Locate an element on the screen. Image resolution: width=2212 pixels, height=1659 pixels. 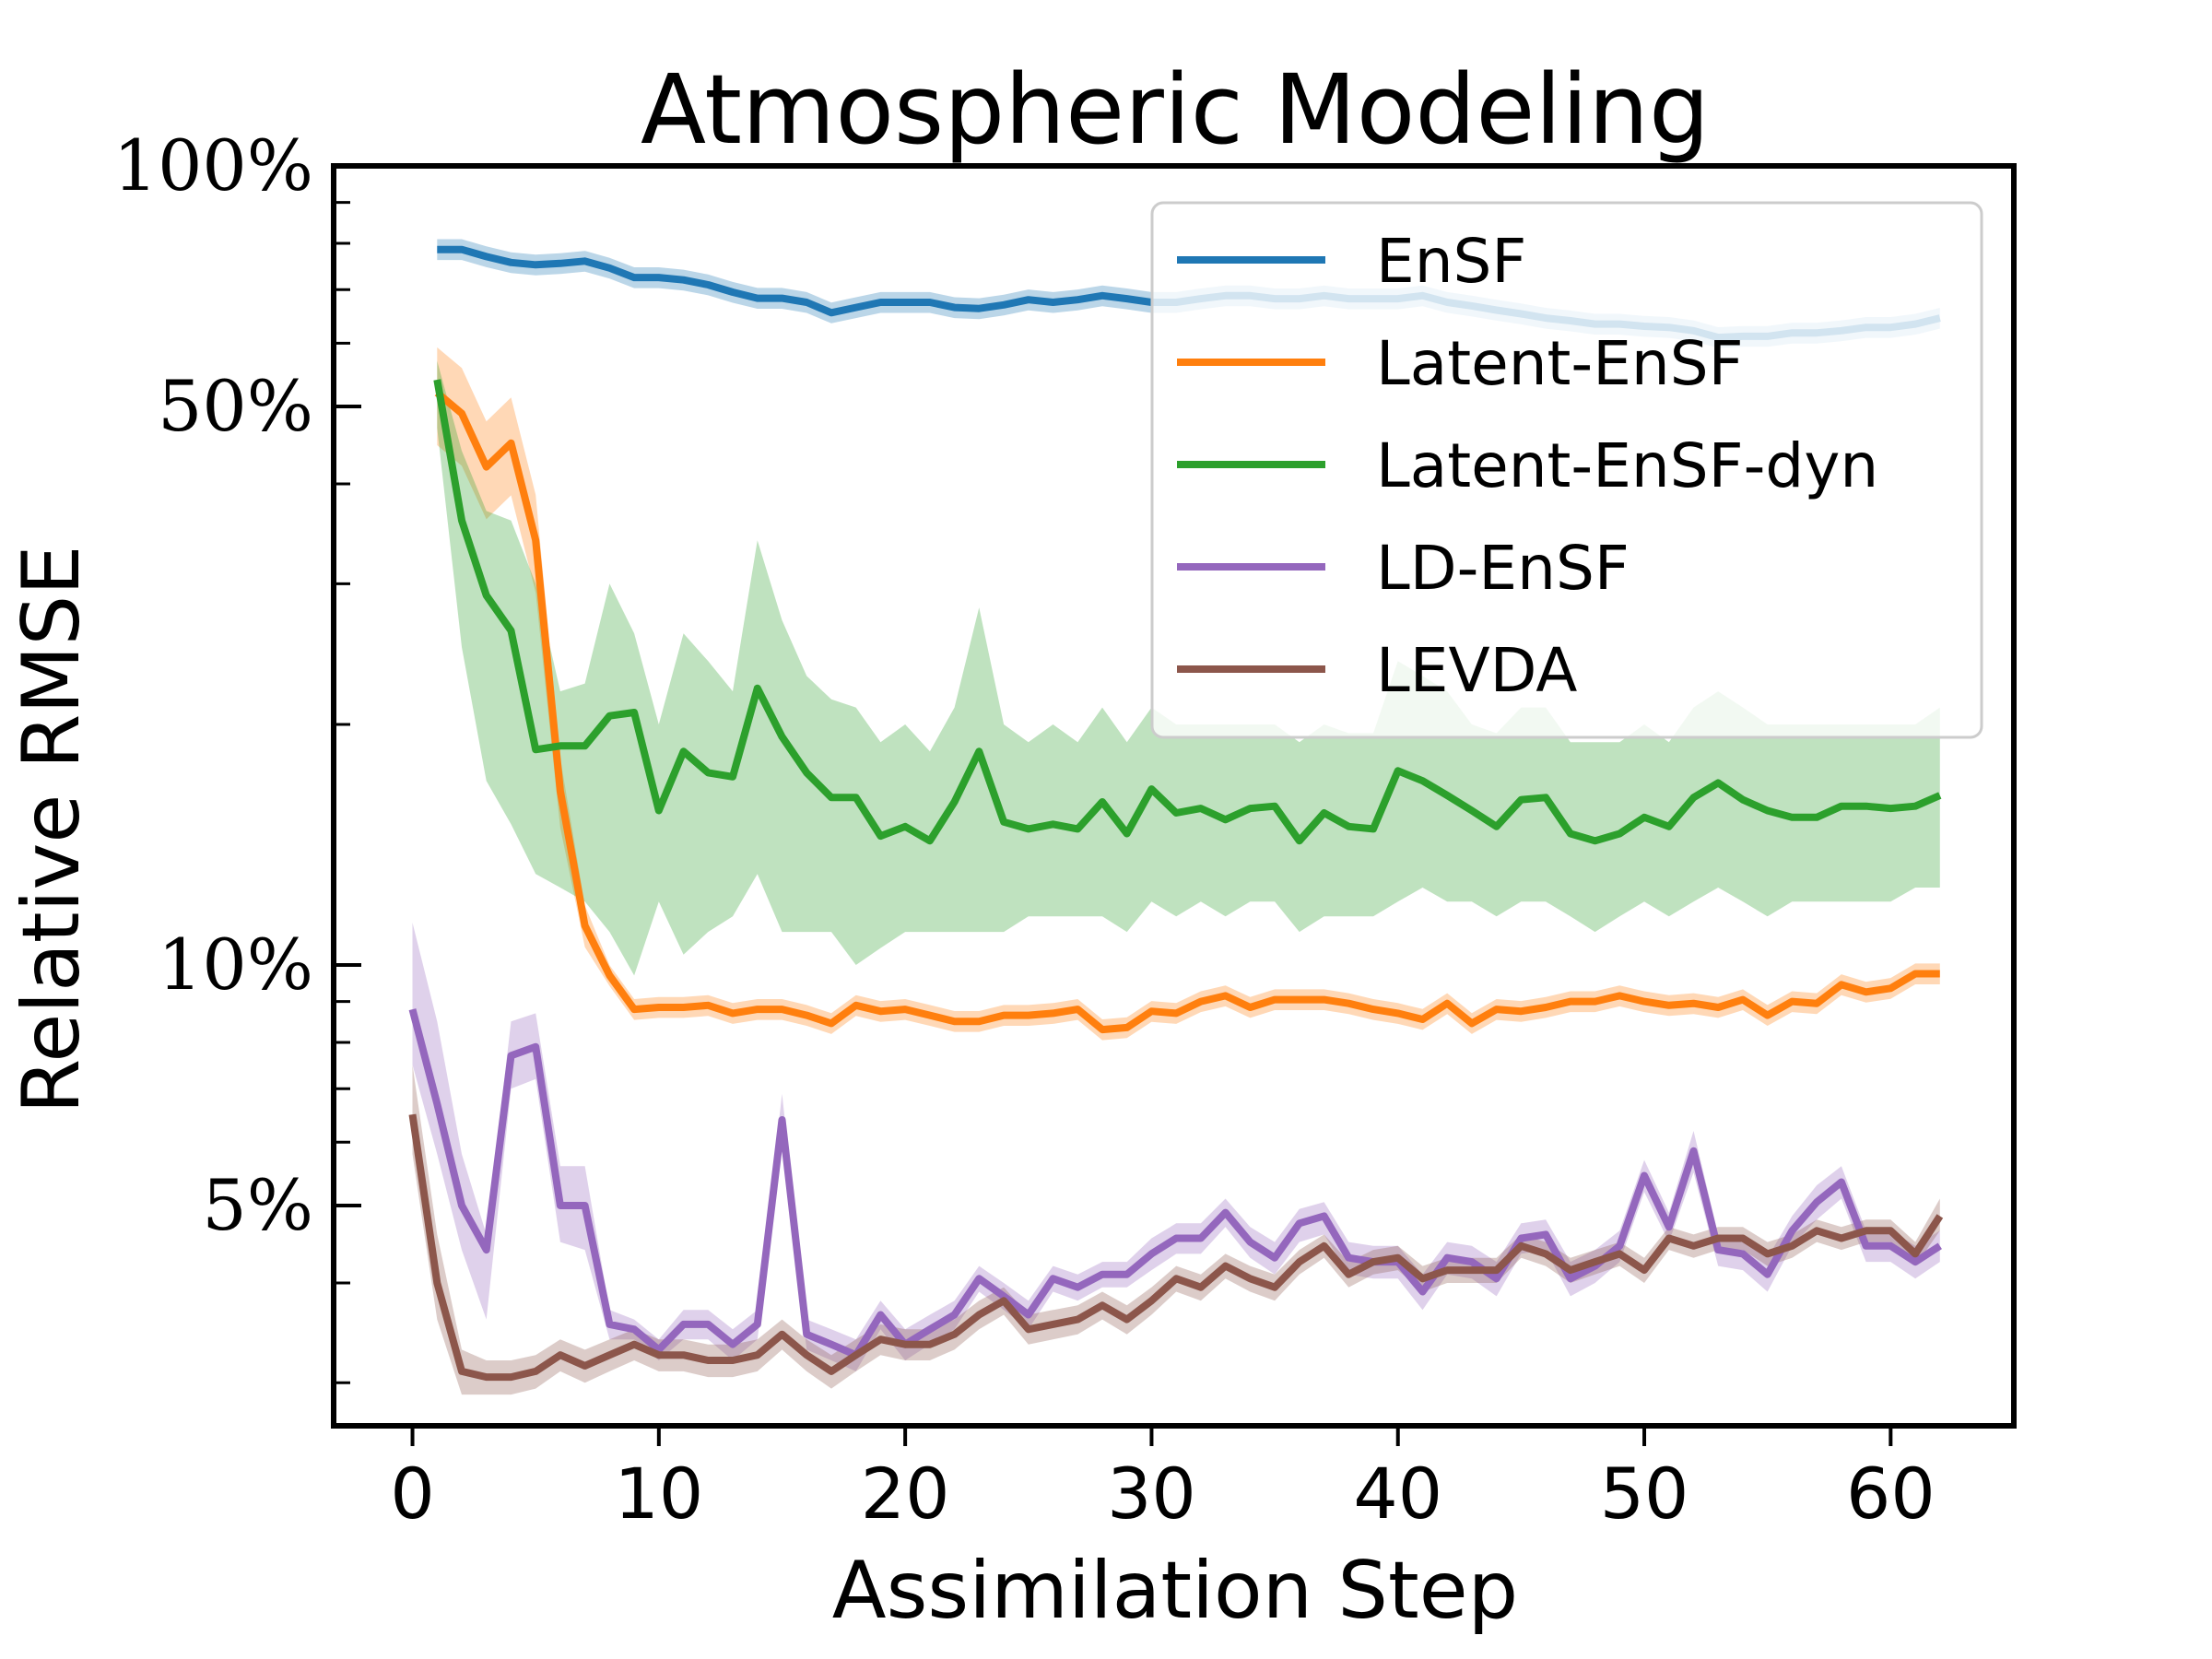
legend-label-latent-ensf: Latent-EnSF is located at coordinates (1560, 363).